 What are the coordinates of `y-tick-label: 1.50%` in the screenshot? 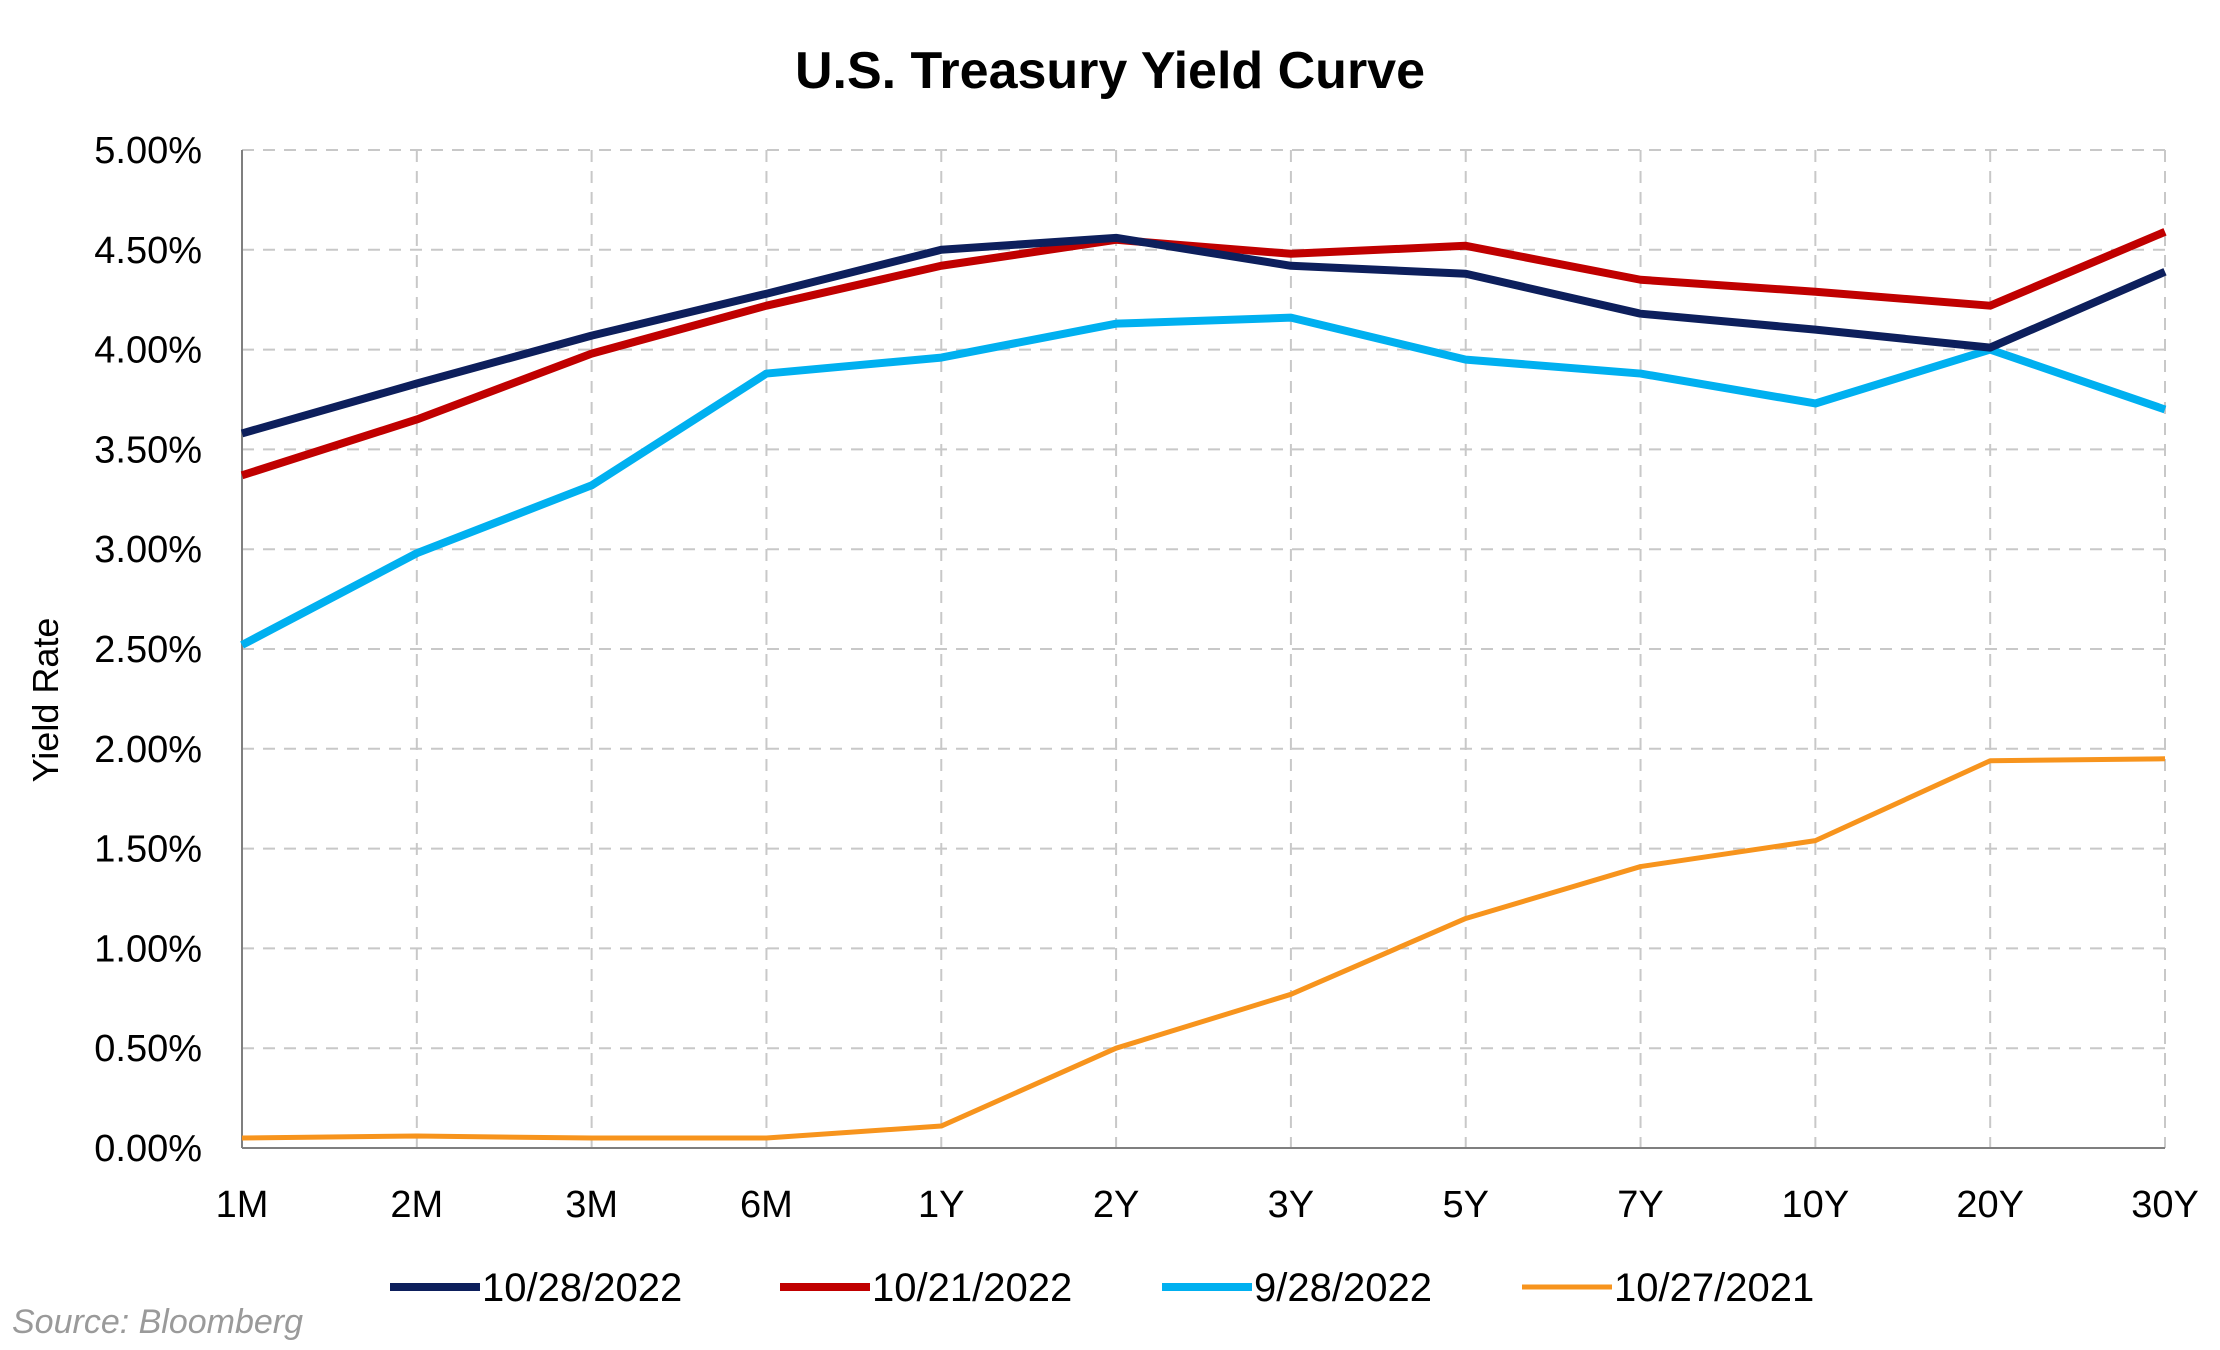 It's located at (148, 850).